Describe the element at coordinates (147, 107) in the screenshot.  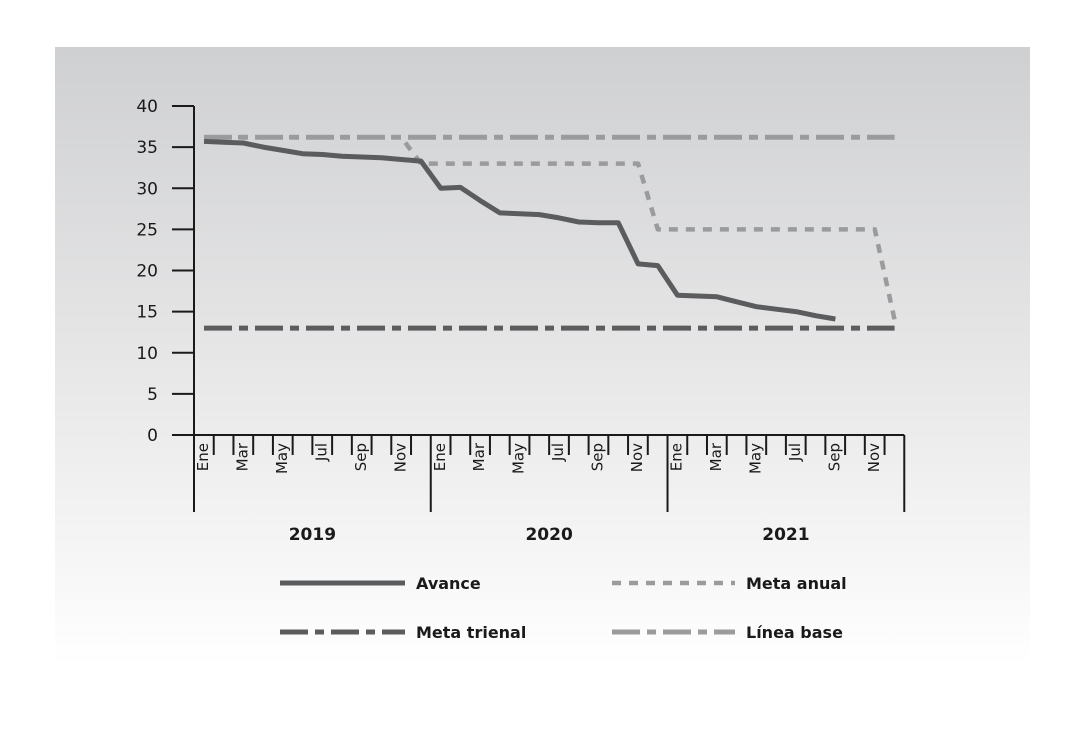
I see `y-tick-label: 40` at that location.